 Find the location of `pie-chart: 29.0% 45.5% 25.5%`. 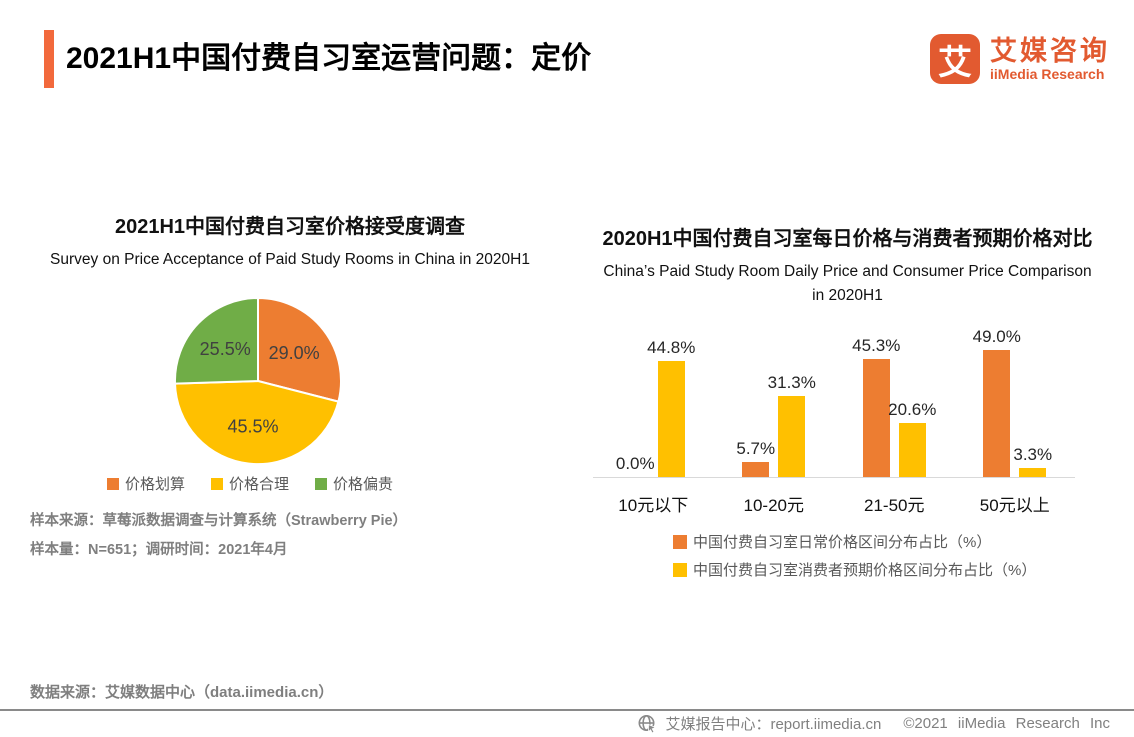

pie-chart: 29.0% 45.5% 25.5% is located at coordinates (257, 381).